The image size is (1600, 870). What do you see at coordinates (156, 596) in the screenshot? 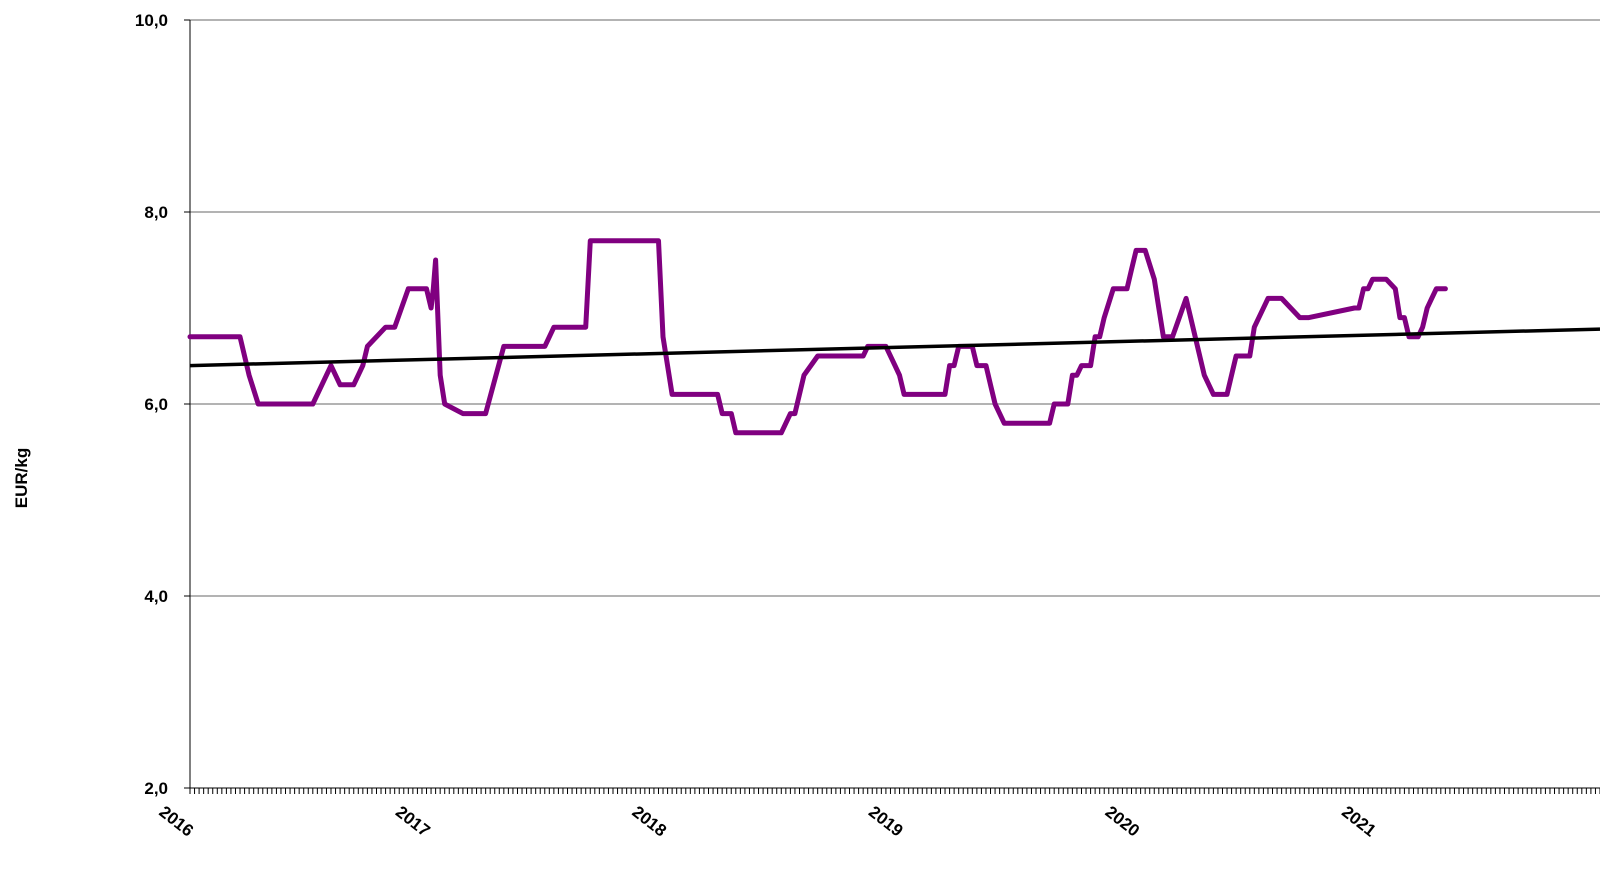
I see `y-tick-label: 4,0` at bounding box center [156, 596].